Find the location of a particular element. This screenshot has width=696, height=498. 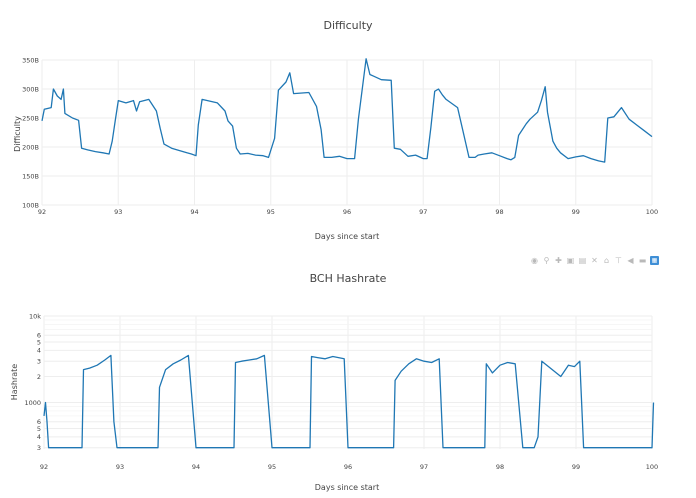

y-tick-label: 250B is located at coordinates (30, 118).